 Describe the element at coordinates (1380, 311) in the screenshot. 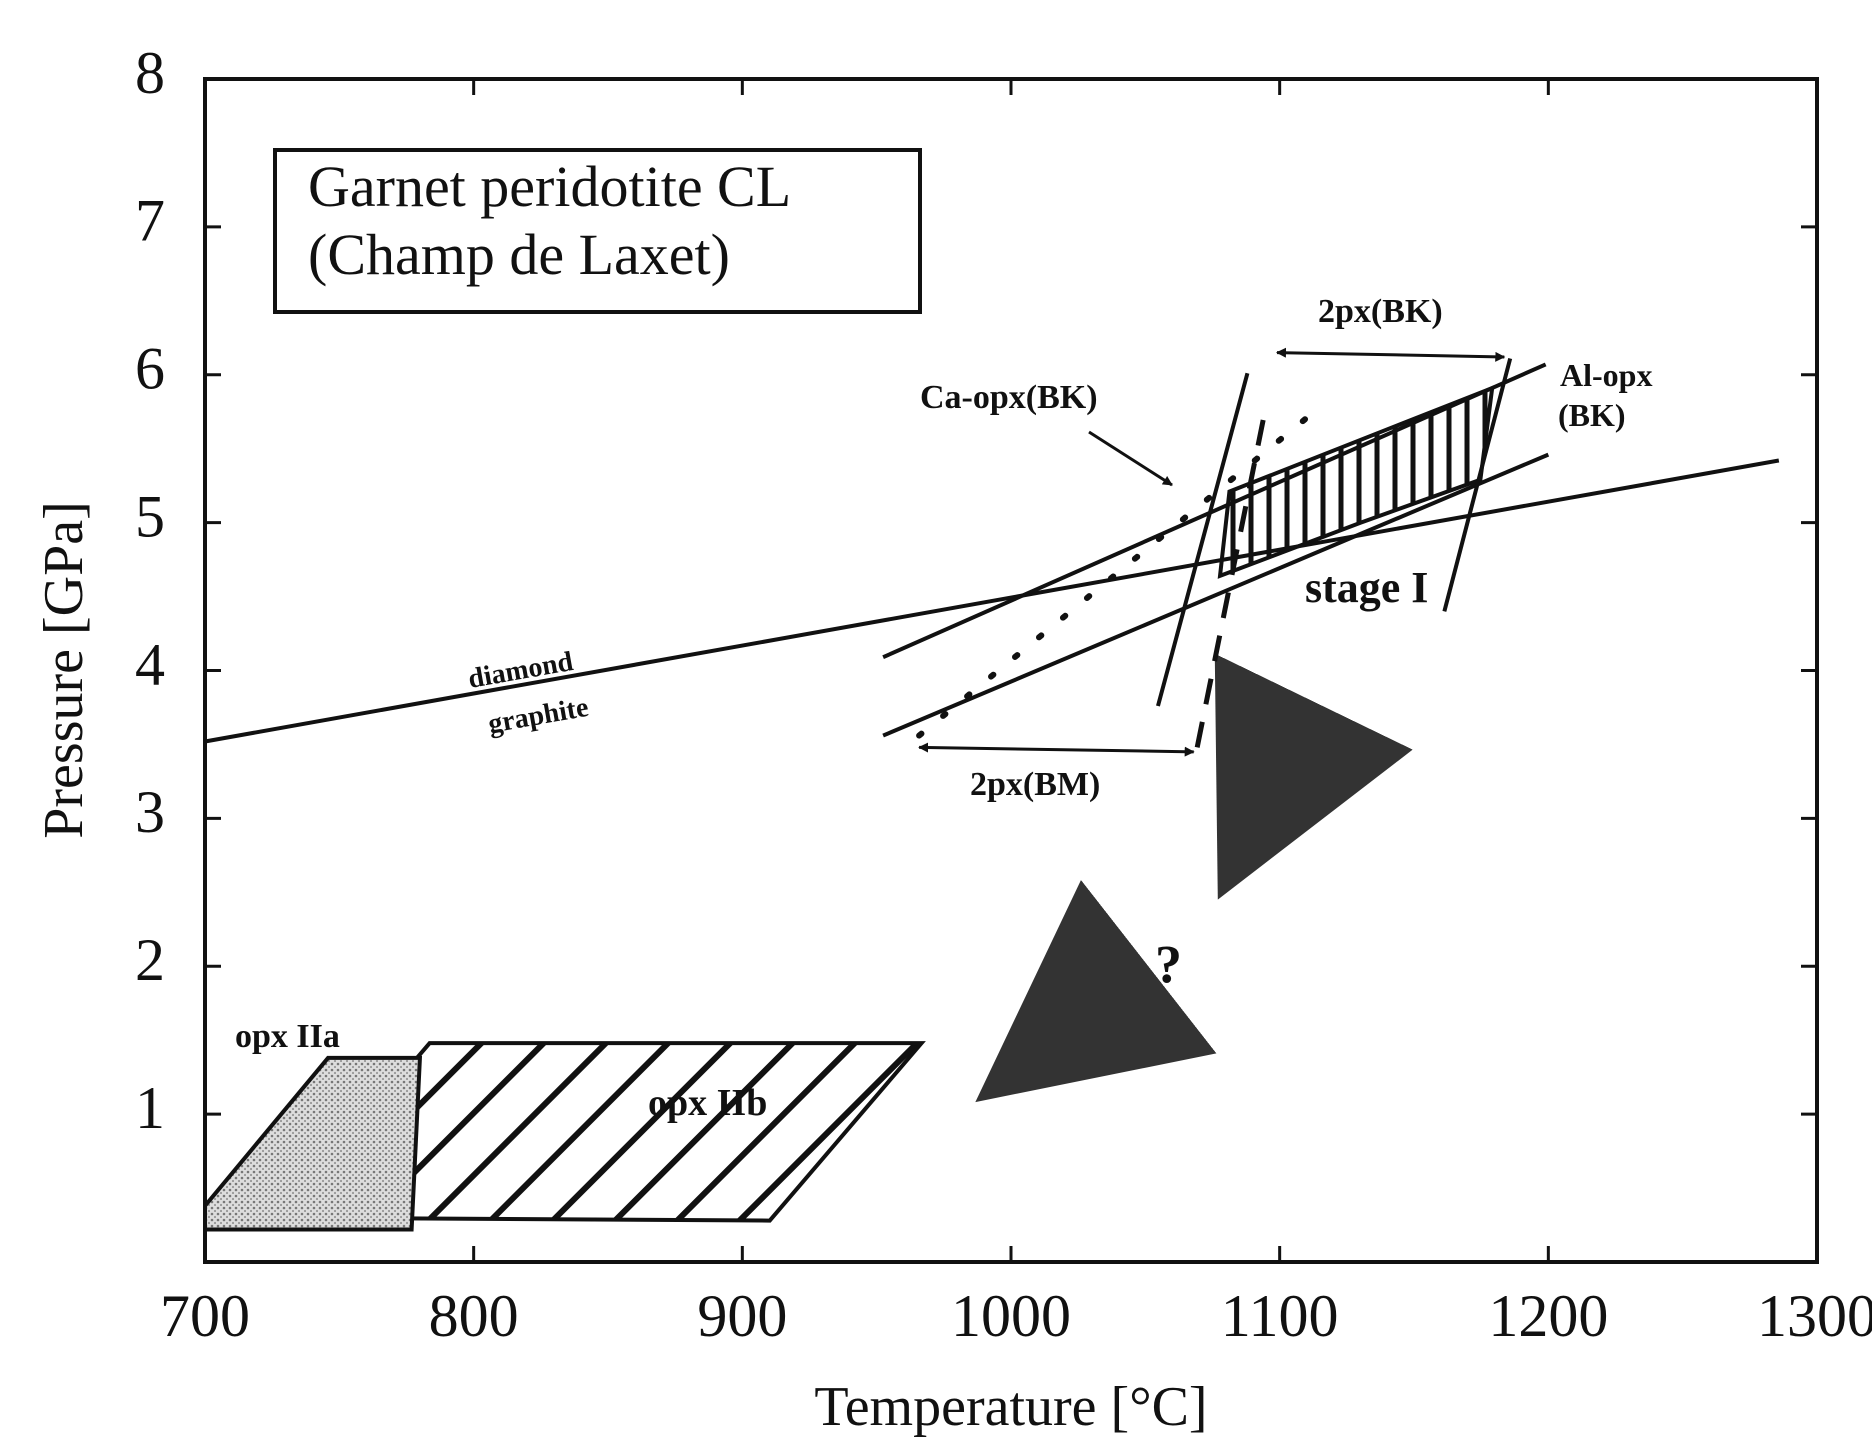

I see `annotation: 2px(BK)` at that location.